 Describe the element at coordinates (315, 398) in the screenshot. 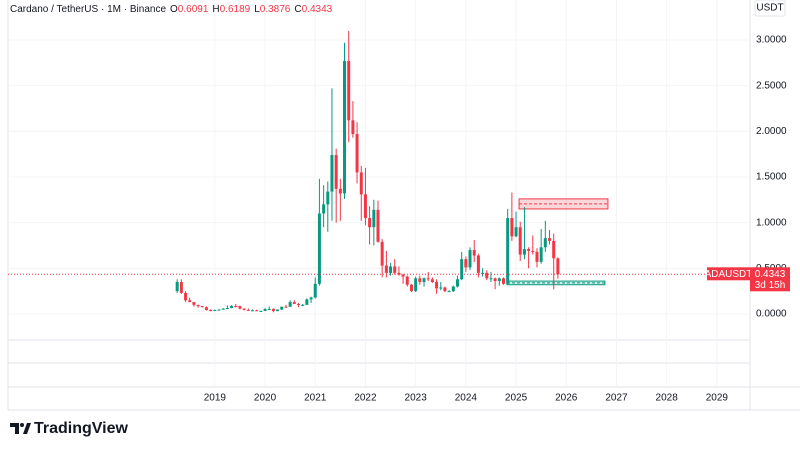

I see `x-tick-label: 2021` at that location.